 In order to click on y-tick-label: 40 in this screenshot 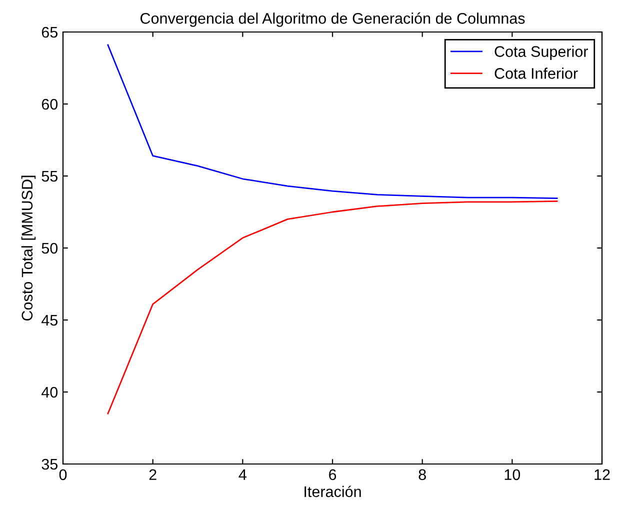, I will do `click(50, 392)`.